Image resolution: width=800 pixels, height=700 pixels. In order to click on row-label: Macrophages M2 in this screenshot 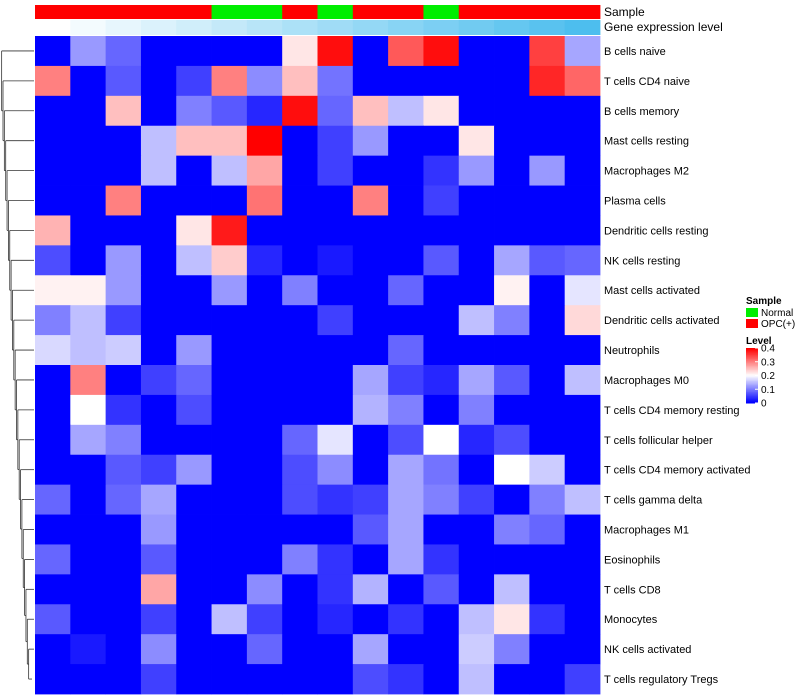, I will do `click(646, 172)`.